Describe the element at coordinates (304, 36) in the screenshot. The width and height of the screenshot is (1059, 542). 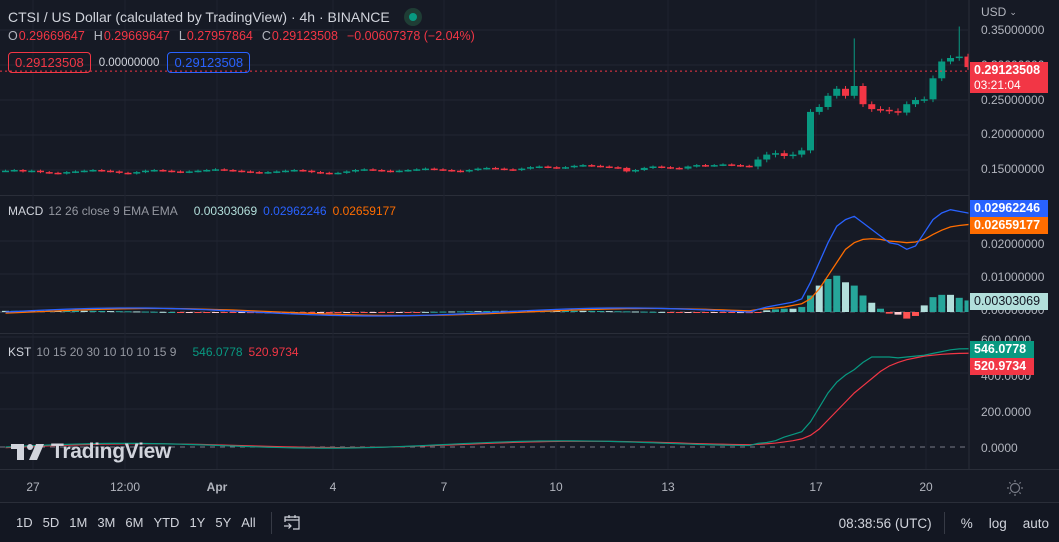
I see `close-value: 0.29123508` at that location.